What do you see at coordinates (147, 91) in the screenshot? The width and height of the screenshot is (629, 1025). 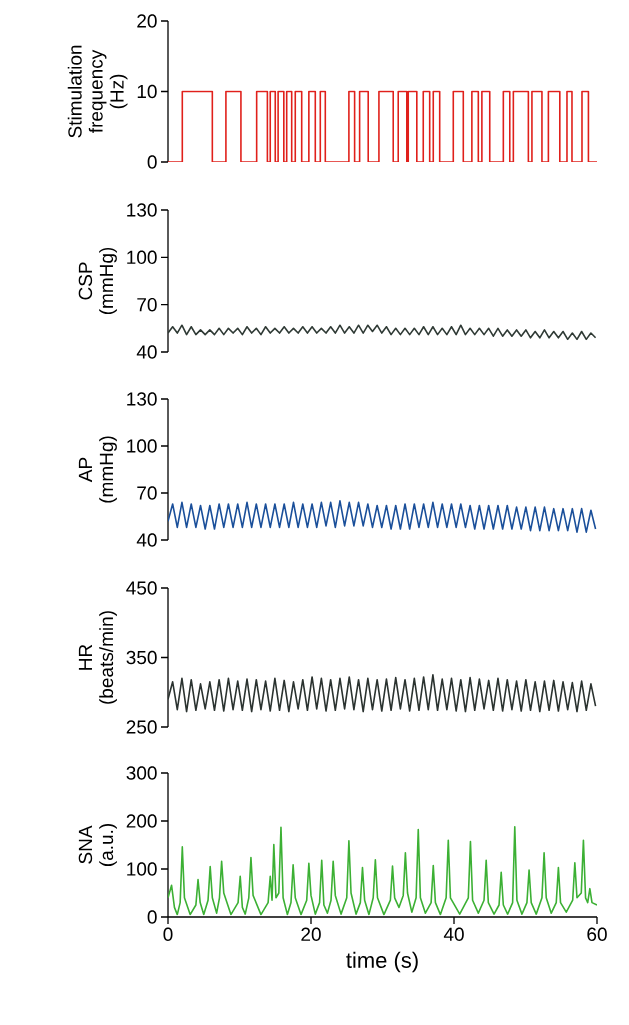 I see `y-tick-label: 10` at bounding box center [147, 91].